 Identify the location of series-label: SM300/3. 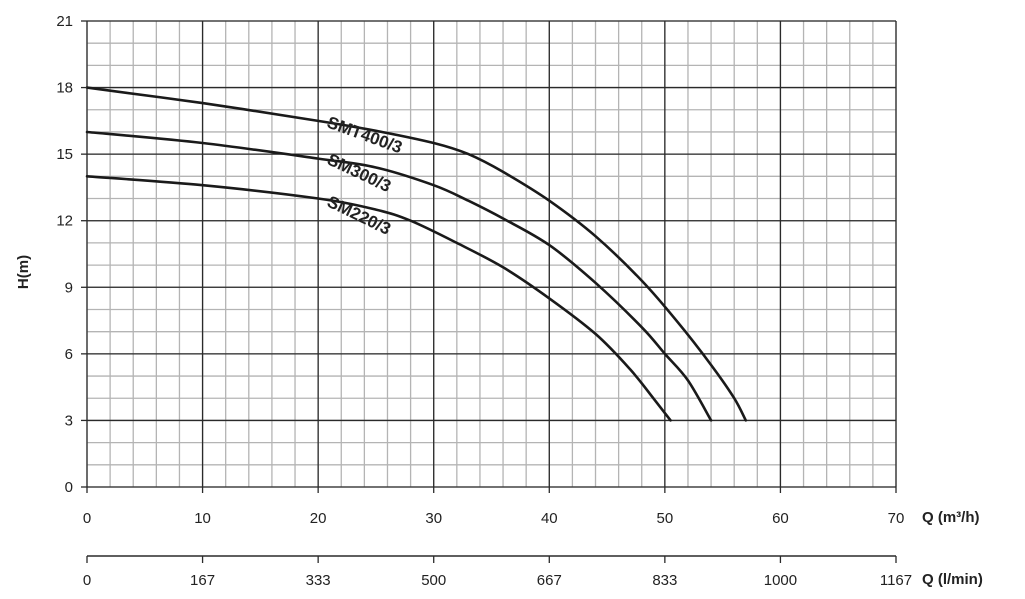
(359, 173).